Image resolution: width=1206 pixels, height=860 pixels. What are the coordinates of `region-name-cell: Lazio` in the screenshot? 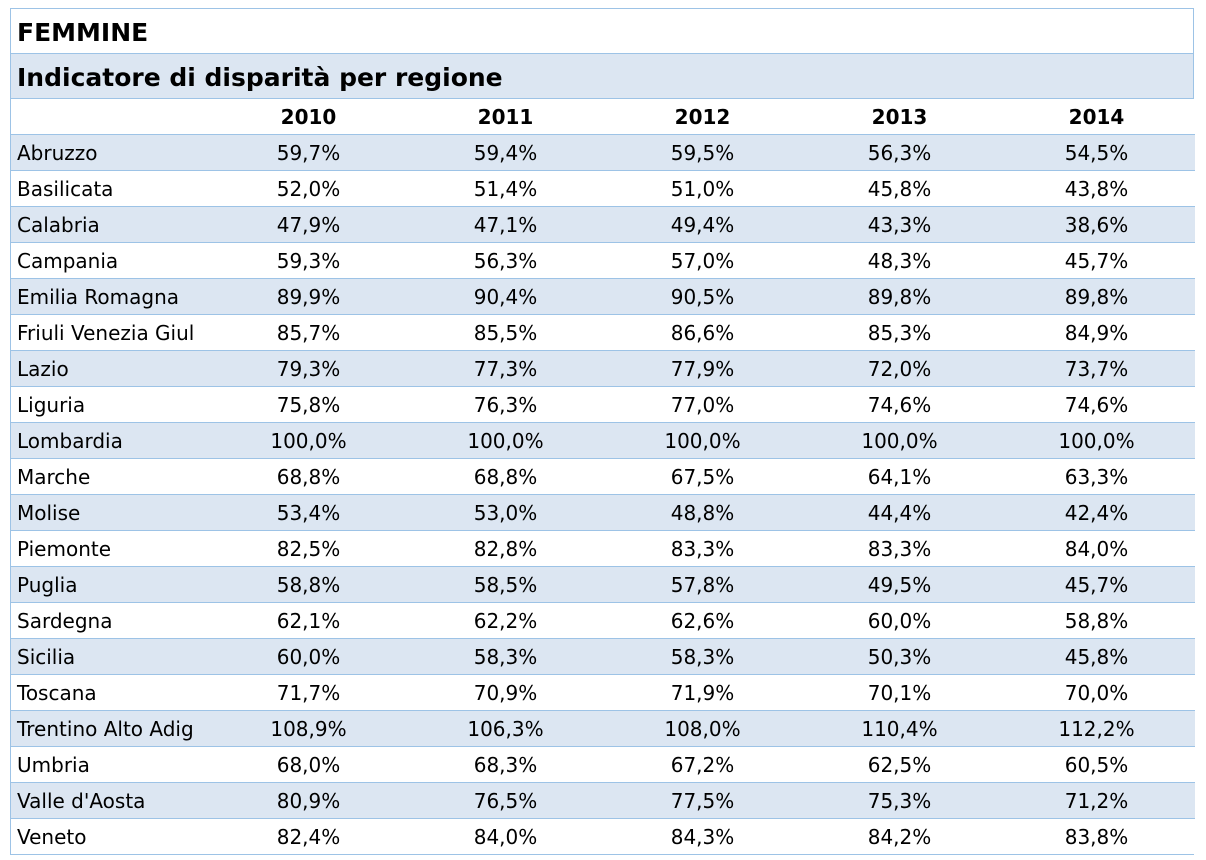 It's located at (110, 368).